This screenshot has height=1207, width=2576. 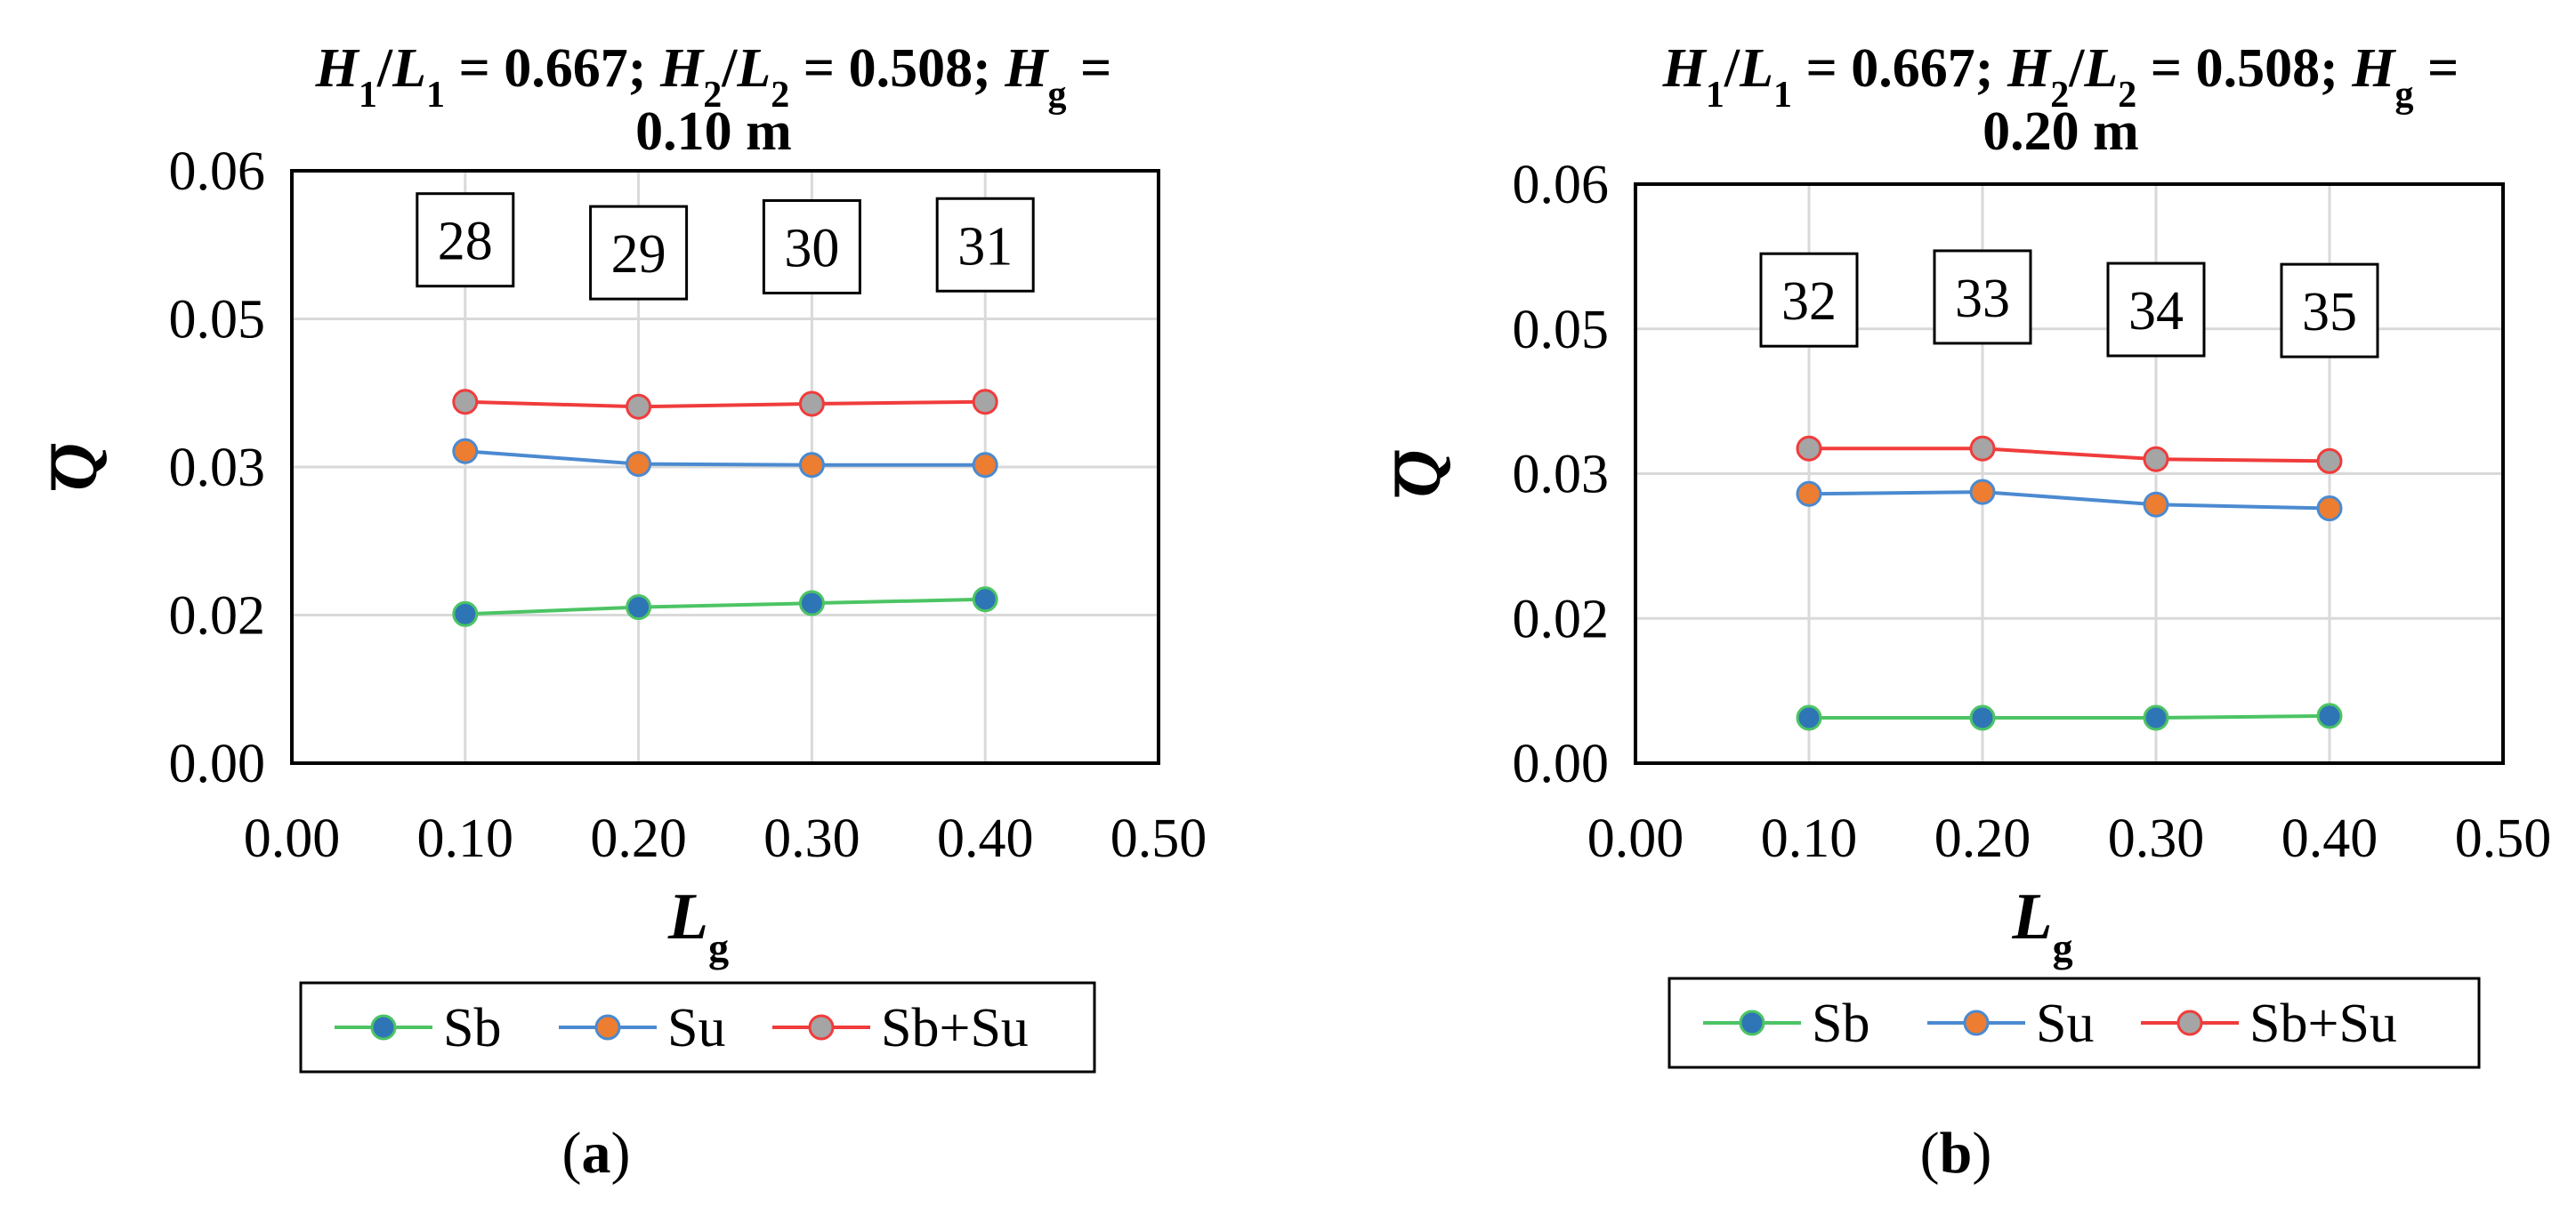 I want to click on chart-title-line2: 0.10 m, so click(x=713, y=131).